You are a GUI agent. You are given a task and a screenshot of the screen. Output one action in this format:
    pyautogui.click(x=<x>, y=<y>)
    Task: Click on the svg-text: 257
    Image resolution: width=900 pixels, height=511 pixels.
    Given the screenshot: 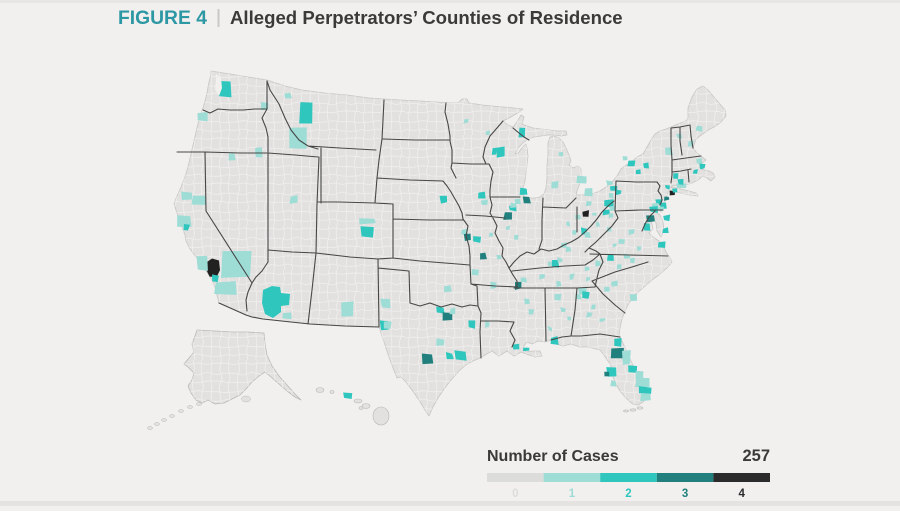 What is the action you would take?
    pyautogui.click(x=756, y=456)
    